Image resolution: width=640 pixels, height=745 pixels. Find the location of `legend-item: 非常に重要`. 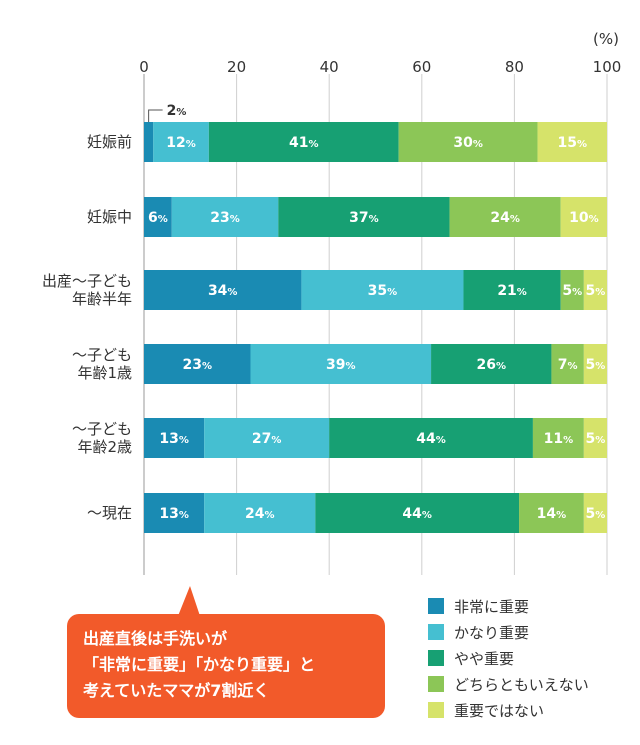

legend-item: 非常に重要 is located at coordinates (508, 606).